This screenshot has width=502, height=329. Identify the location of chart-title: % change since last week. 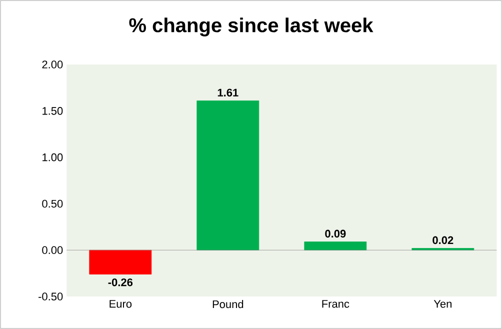
(251, 27).